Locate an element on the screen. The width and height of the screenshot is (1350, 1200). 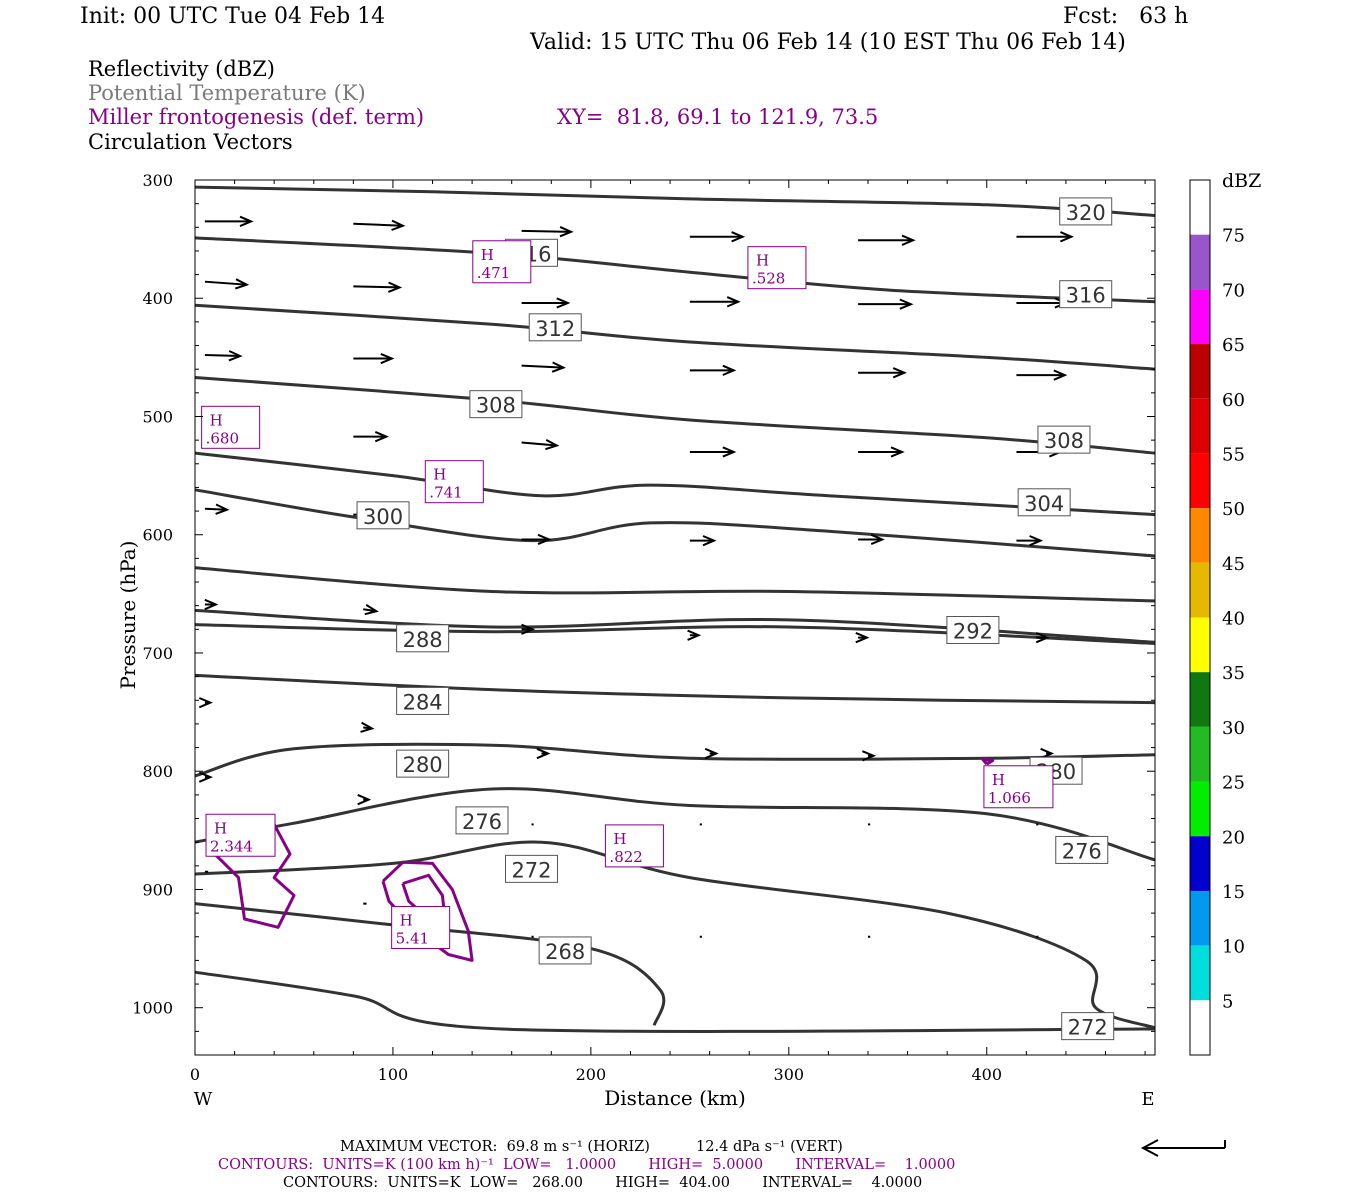
colorbar-label: 25 is located at coordinates (1233, 783).